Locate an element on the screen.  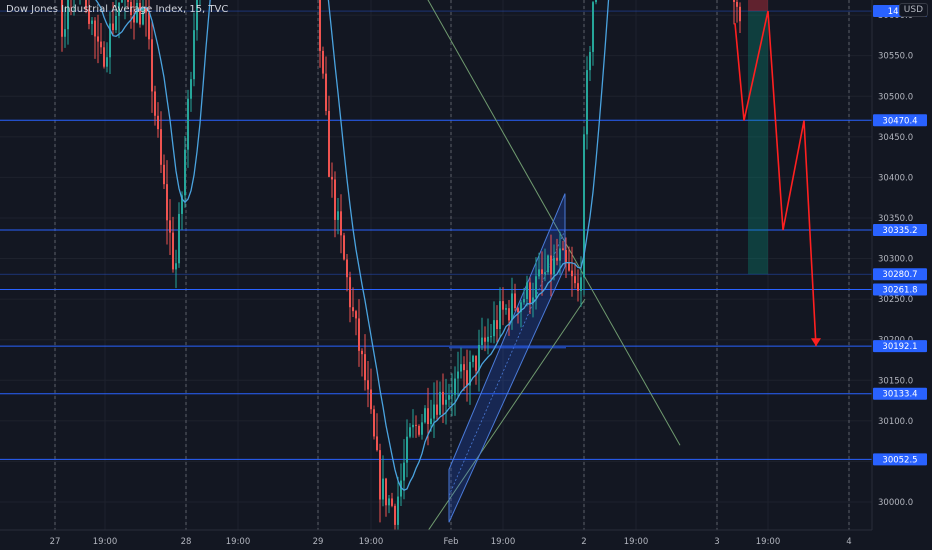
price-tick-label: 30500.0 is located at coordinates (895, 97).